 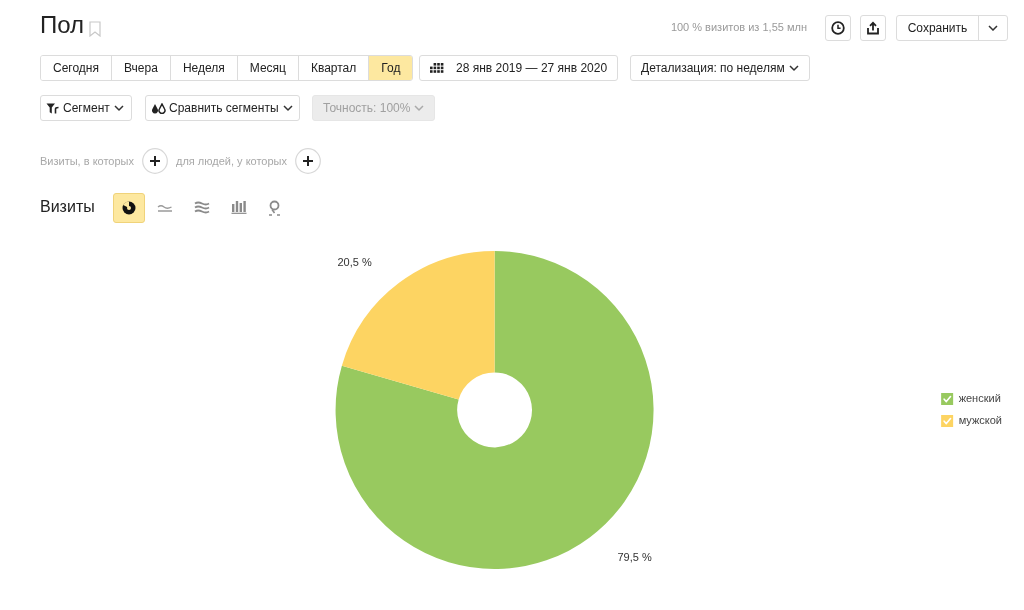 What do you see at coordinates (222, 108) in the screenshot?
I see `text: Сравнить сегменты` at bounding box center [222, 108].